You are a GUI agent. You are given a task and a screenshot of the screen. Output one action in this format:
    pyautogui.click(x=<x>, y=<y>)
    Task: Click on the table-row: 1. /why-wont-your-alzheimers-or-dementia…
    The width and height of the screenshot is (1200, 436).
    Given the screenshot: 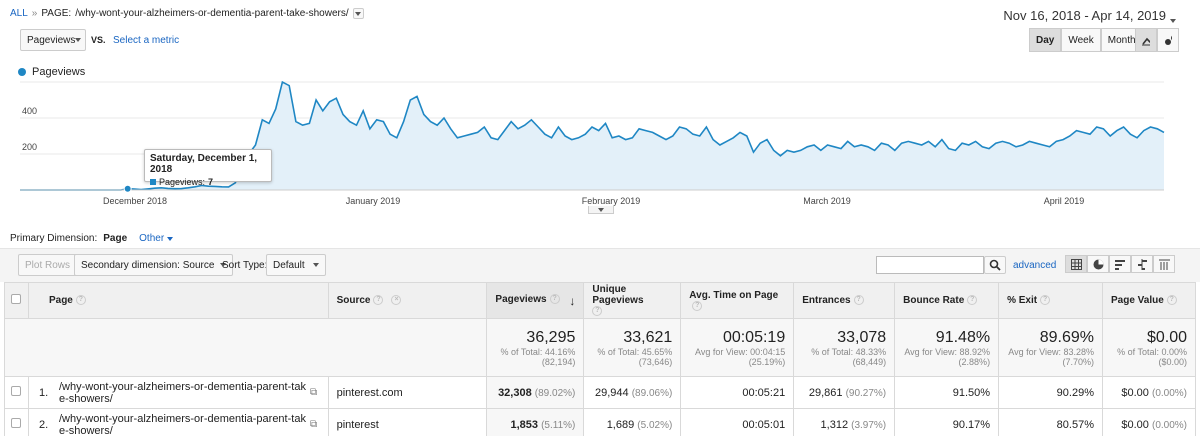 What is the action you would take?
    pyautogui.click(x=600, y=392)
    